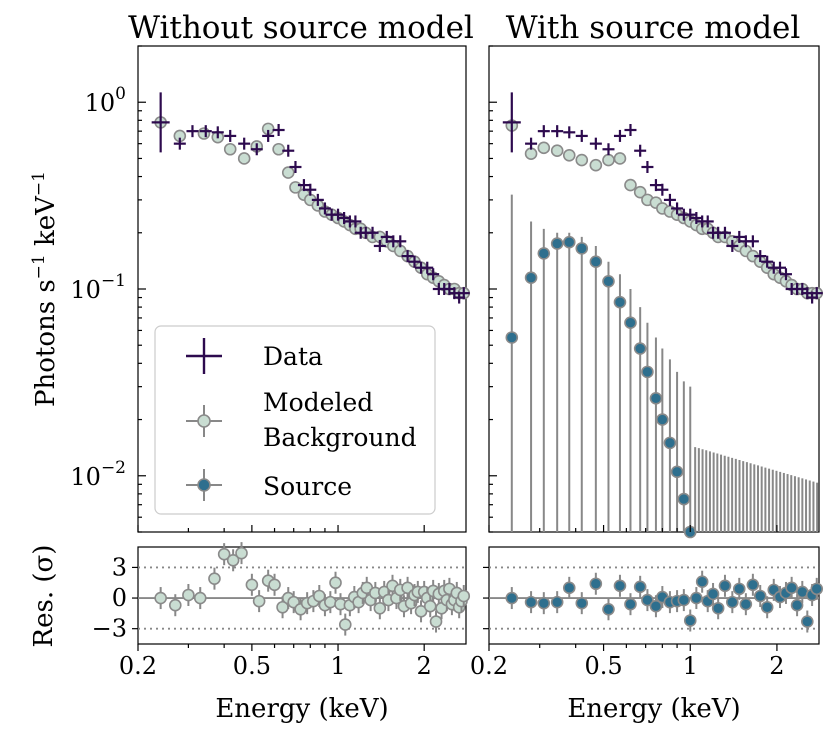  I want to click on left-main-plot, so click(311, 198).